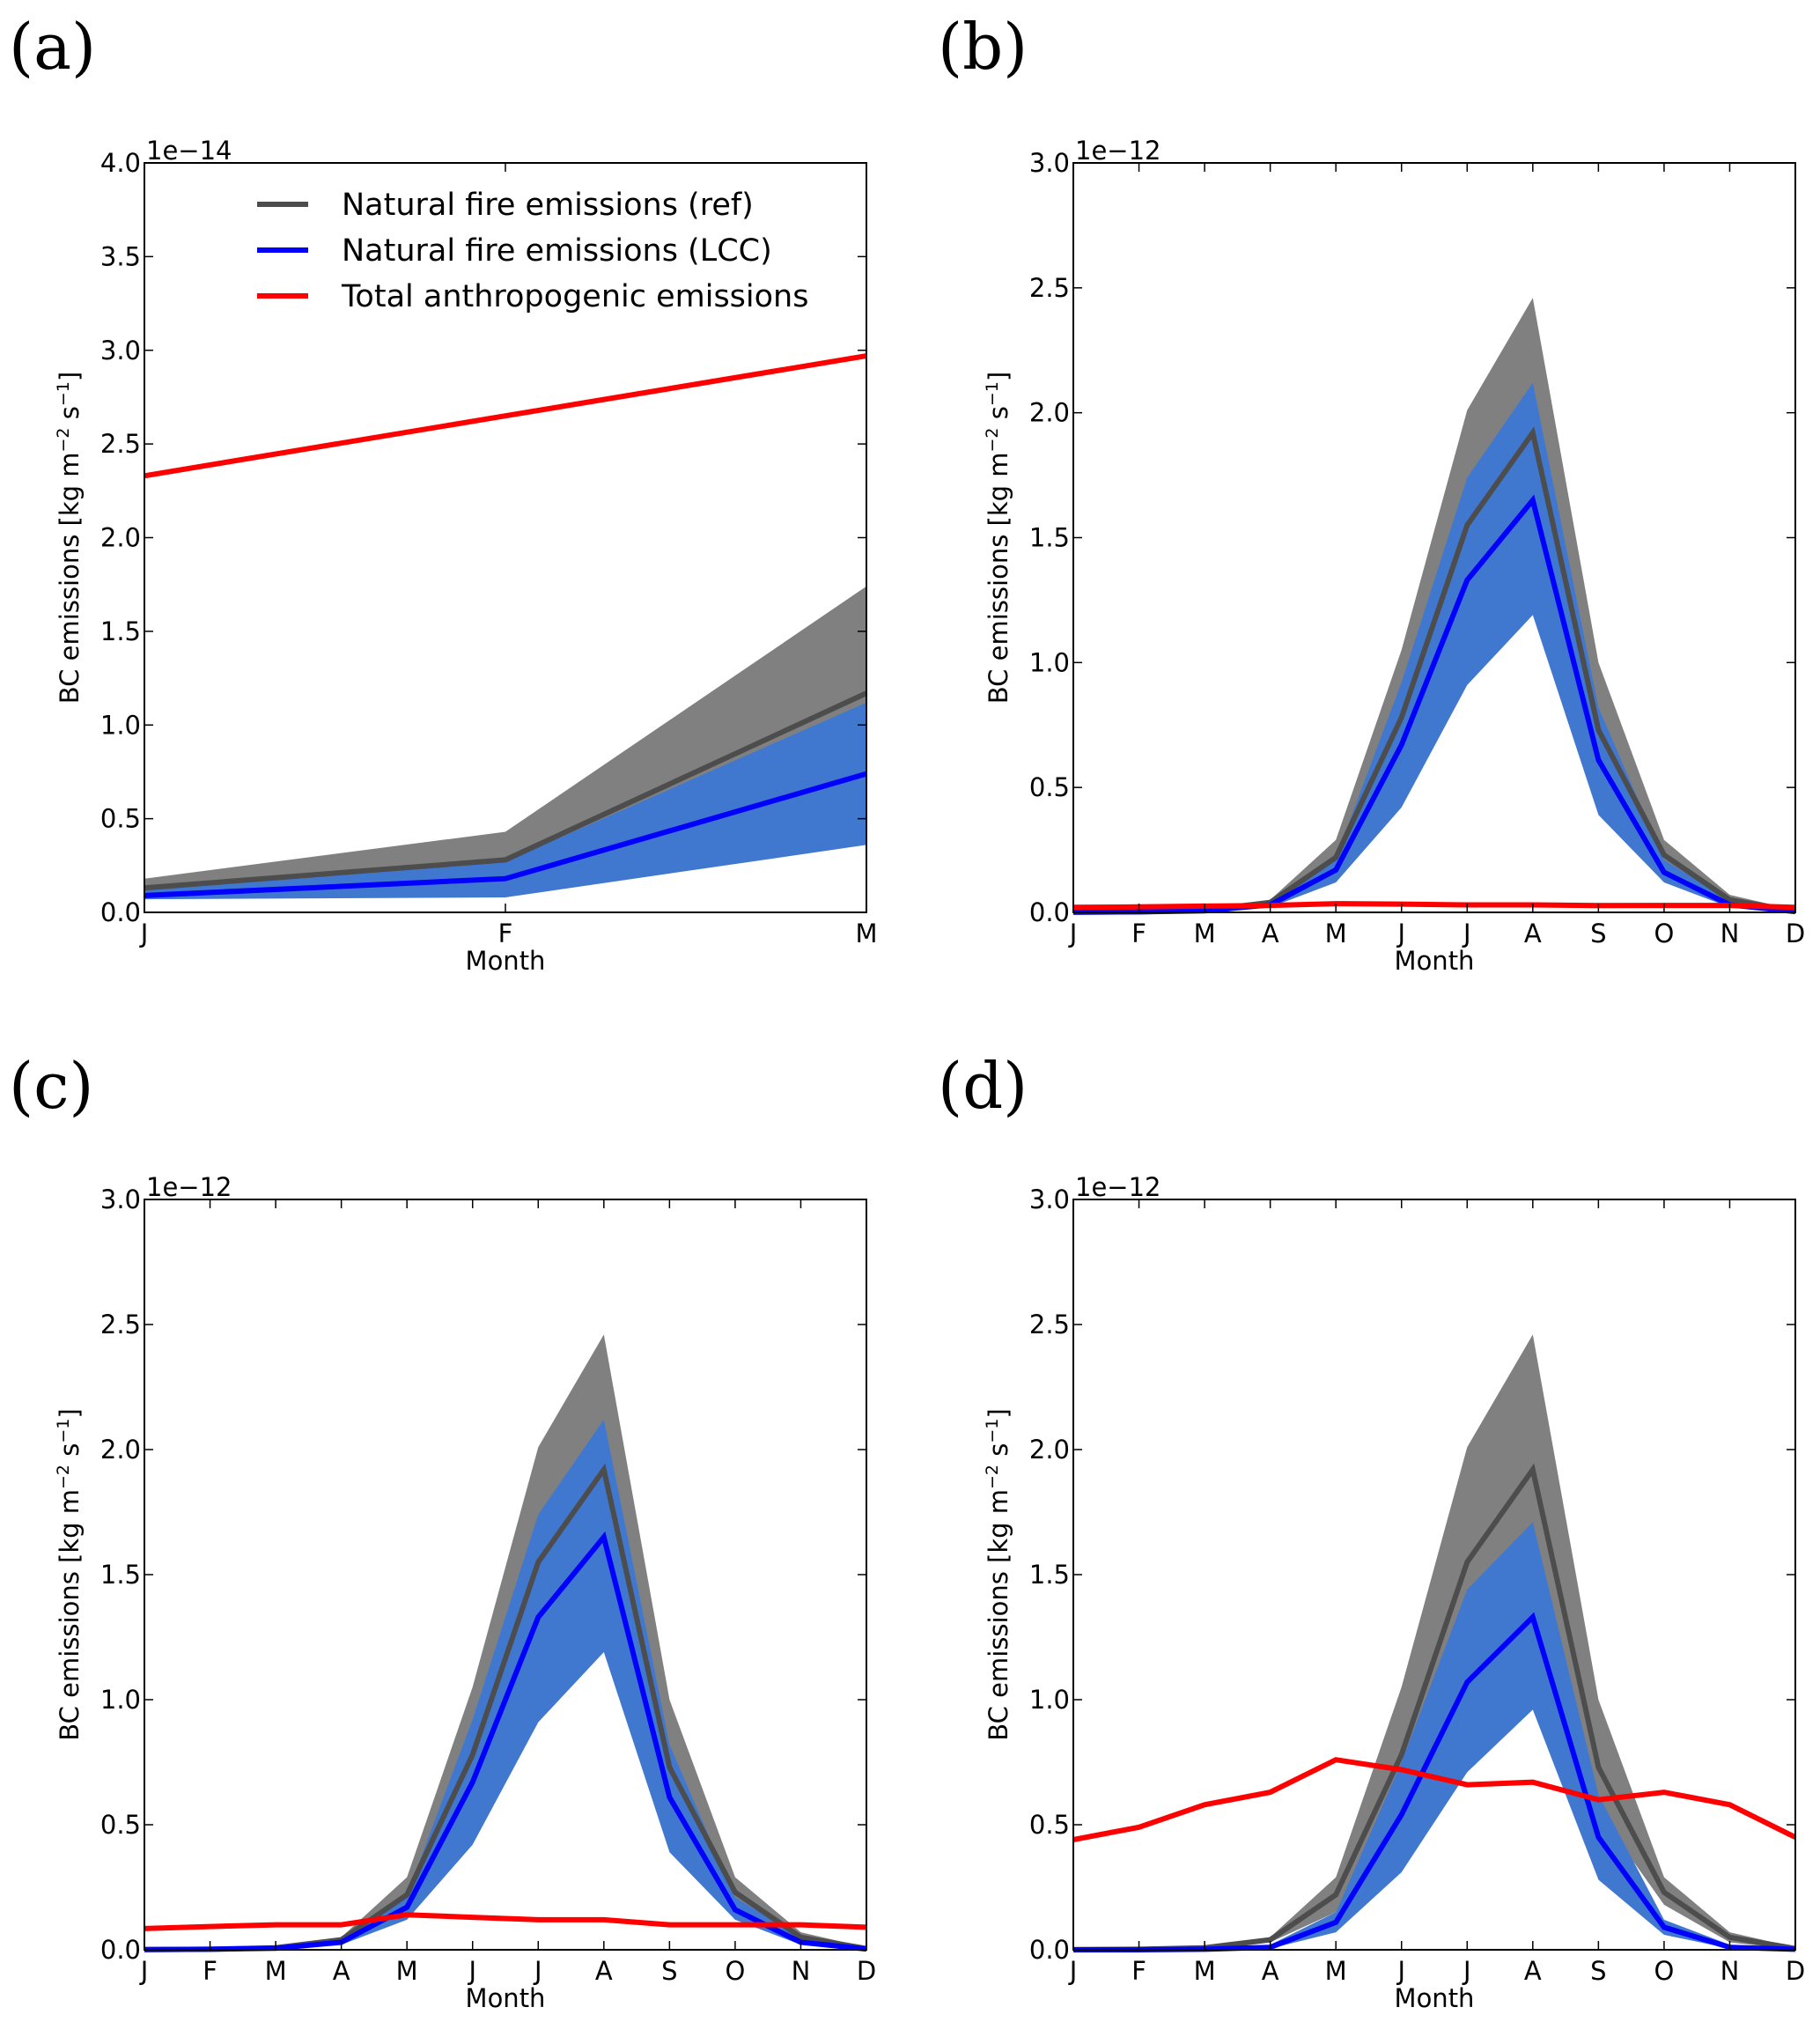  Describe the element at coordinates (189, 151) in the screenshot. I see `y-offset-text: 1e−14` at that location.